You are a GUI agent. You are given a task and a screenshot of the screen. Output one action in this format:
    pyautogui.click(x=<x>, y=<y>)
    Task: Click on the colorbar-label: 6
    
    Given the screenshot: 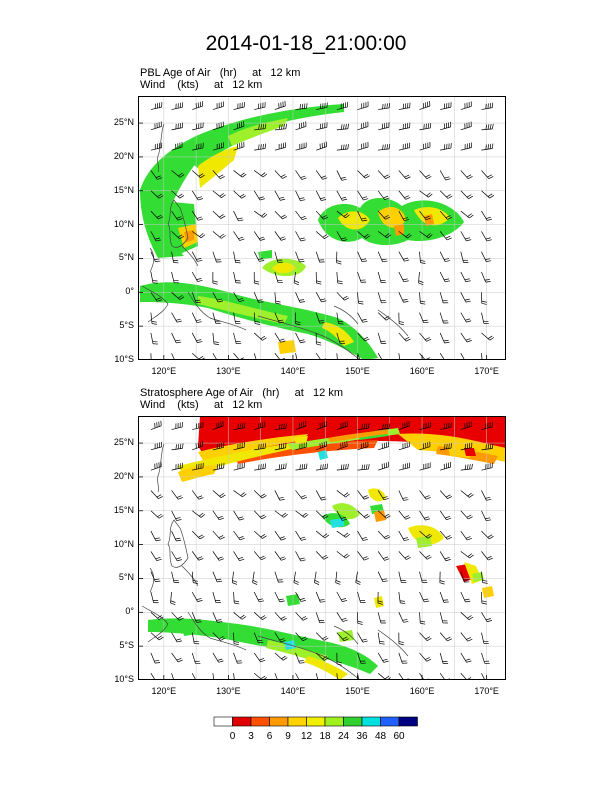 What is the action you would take?
    pyautogui.click(x=270, y=736)
    